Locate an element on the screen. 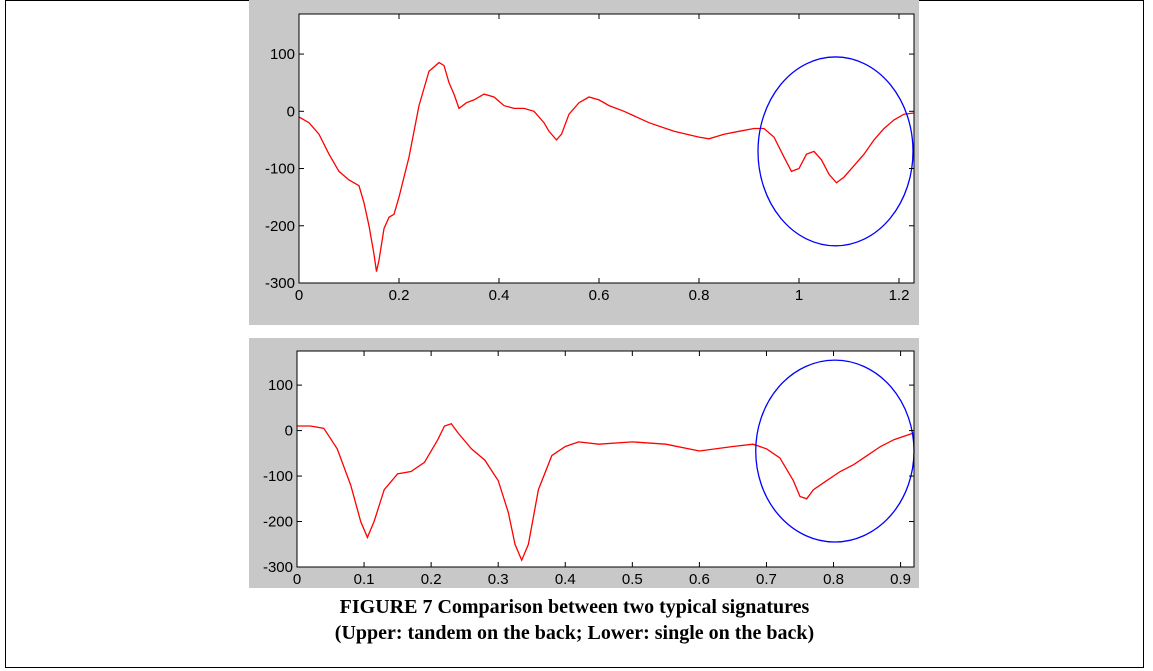 The height and width of the screenshot is (671, 1153). lower-x-tick-label: 0.6 is located at coordinates (699, 579).